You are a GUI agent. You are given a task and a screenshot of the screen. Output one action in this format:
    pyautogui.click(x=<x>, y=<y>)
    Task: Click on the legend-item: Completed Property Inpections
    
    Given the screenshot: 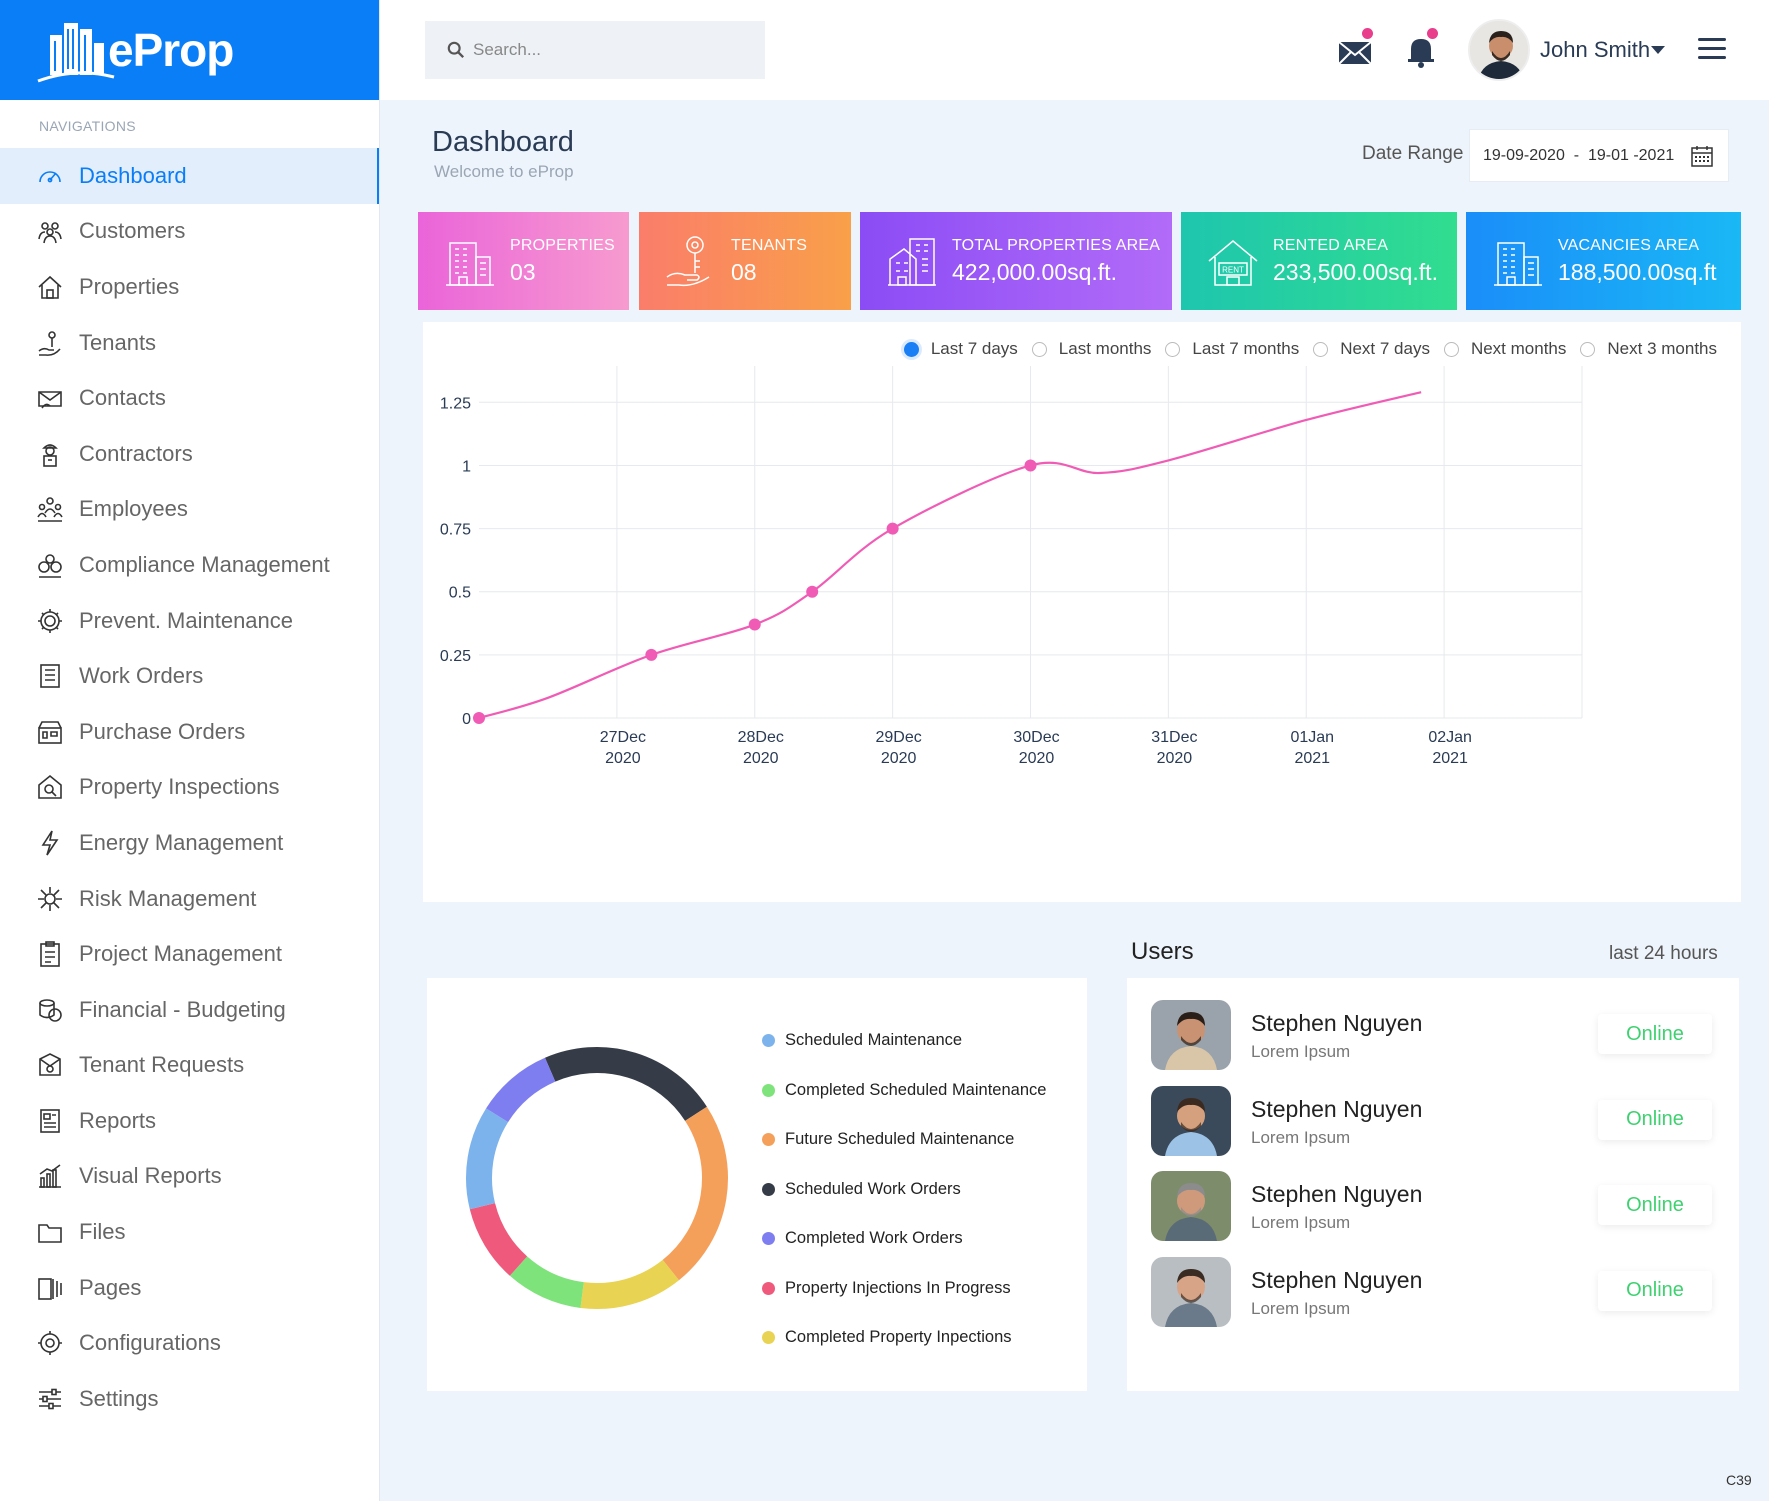 What is the action you would take?
    pyautogui.click(x=904, y=1338)
    